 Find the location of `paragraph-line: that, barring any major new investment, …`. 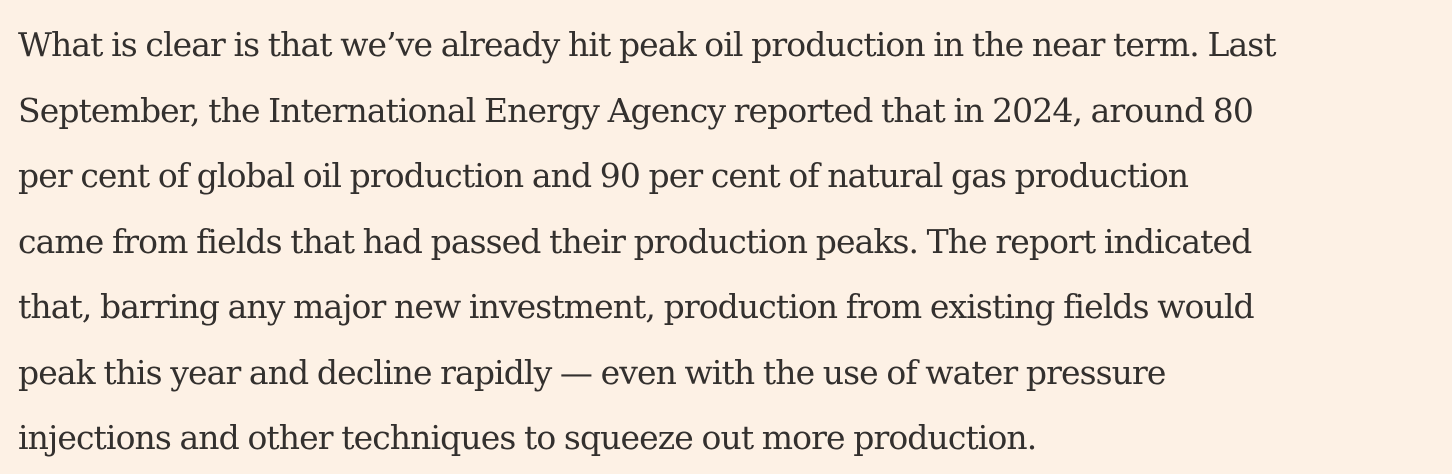

paragraph-line: that, barring any major new investment, … is located at coordinates (636, 306).